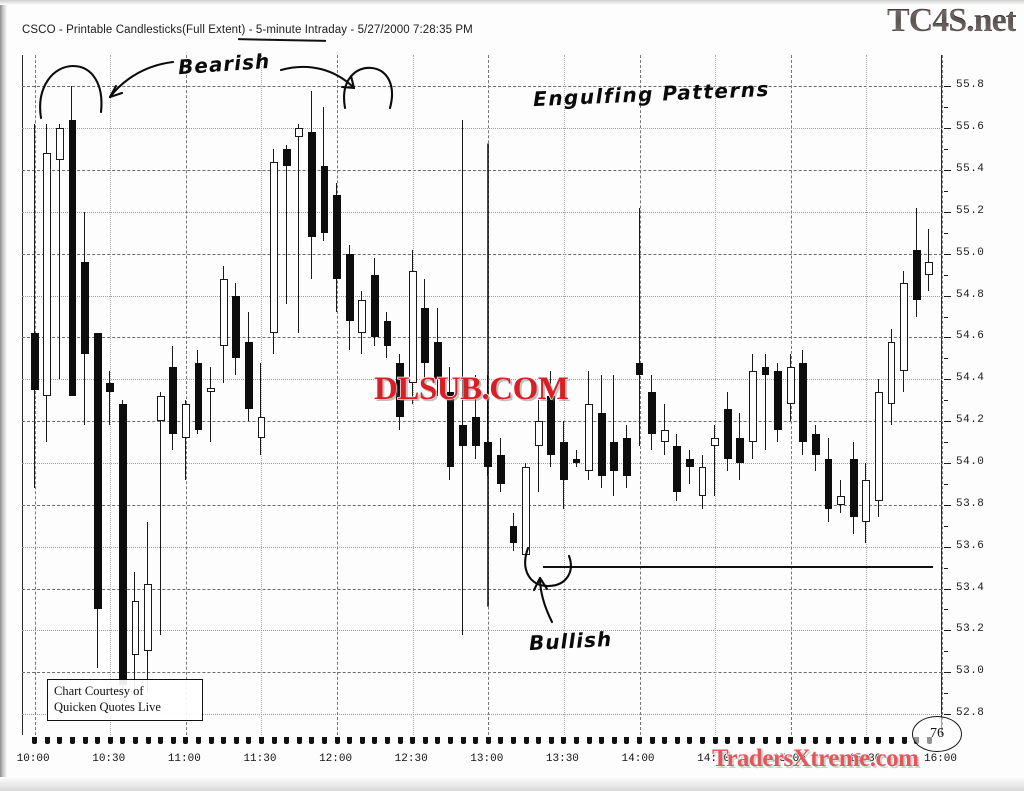 The height and width of the screenshot is (791, 1024). Describe the element at coordinates (109, 759) in the screenshot. I see `x-axis-label: 10:30` at that location.